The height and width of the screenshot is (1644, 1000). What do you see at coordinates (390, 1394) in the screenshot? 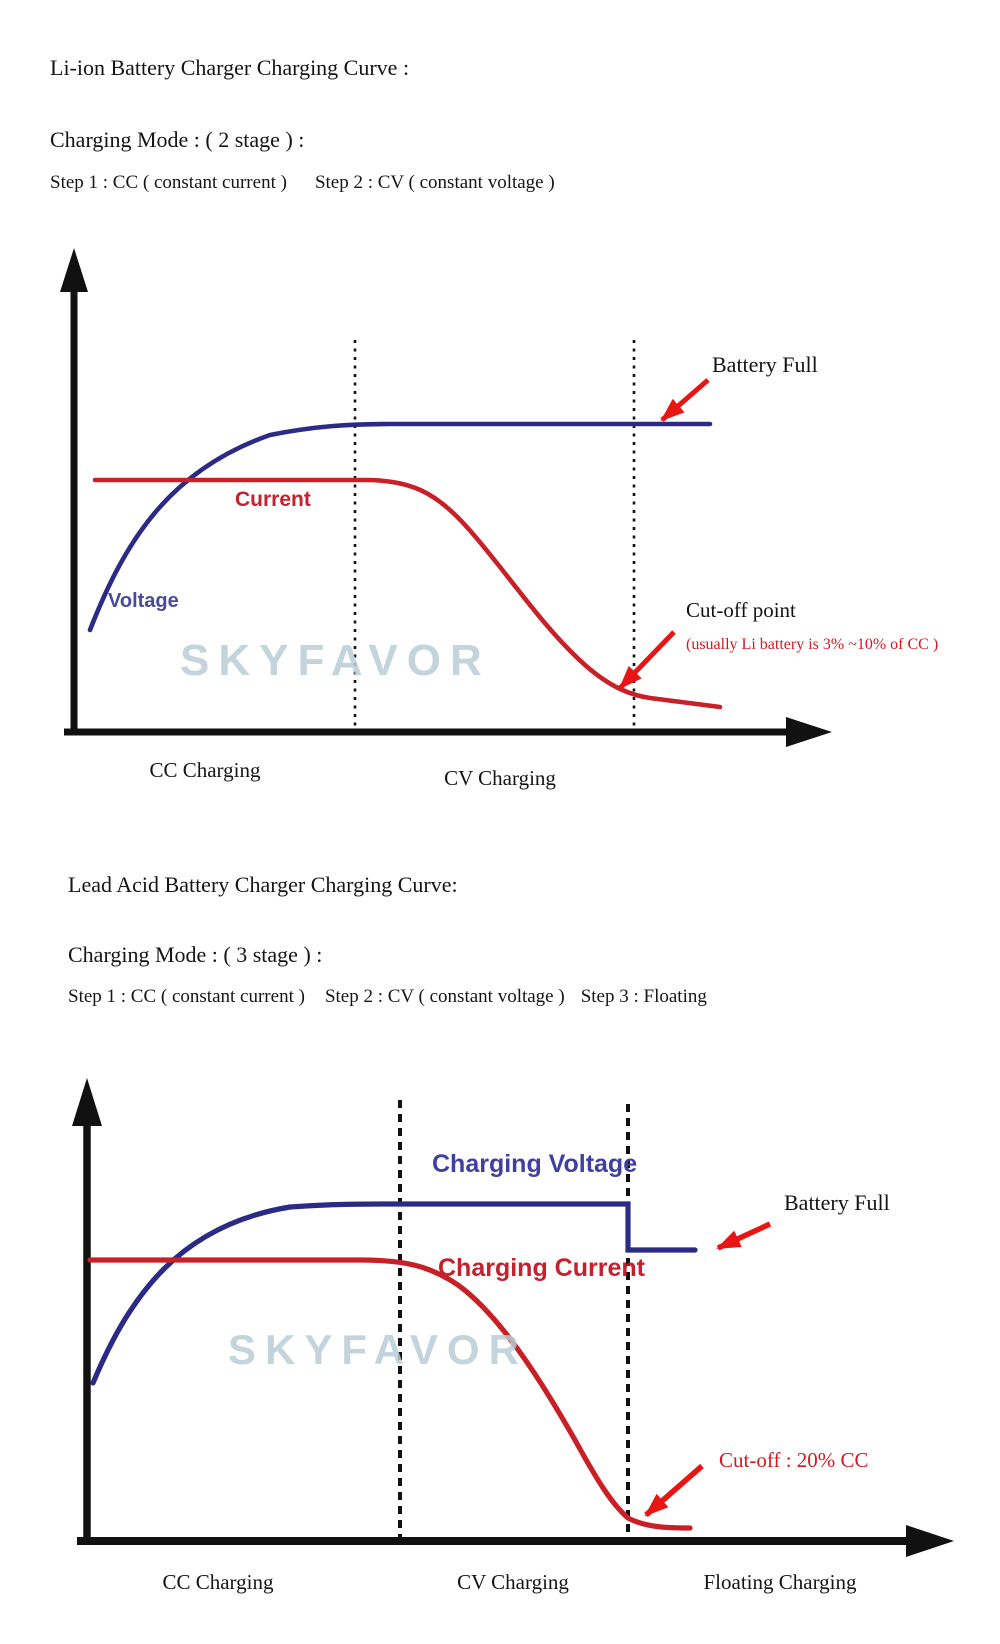
I see `charging-current-curve` at bounding box center [390, 1394].